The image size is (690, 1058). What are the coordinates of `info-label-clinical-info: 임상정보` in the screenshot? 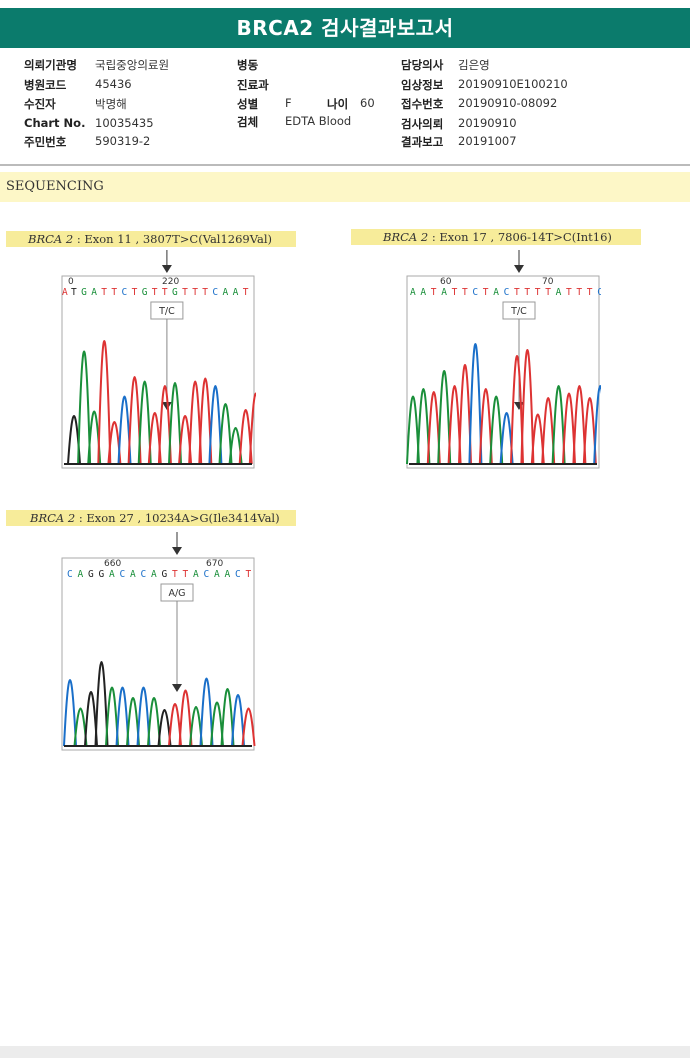 It's located at (422, 85).